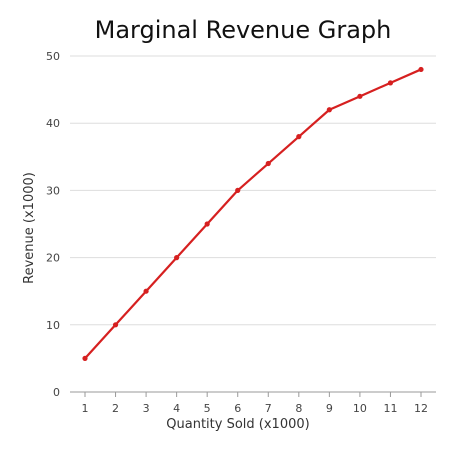 Image resolution: width=450 pixels, height=450 pixels. What do you see at coordinates (237, 408) in the screenshot?
I see `x-tick-label: 6` at bounding box center [237, 408].